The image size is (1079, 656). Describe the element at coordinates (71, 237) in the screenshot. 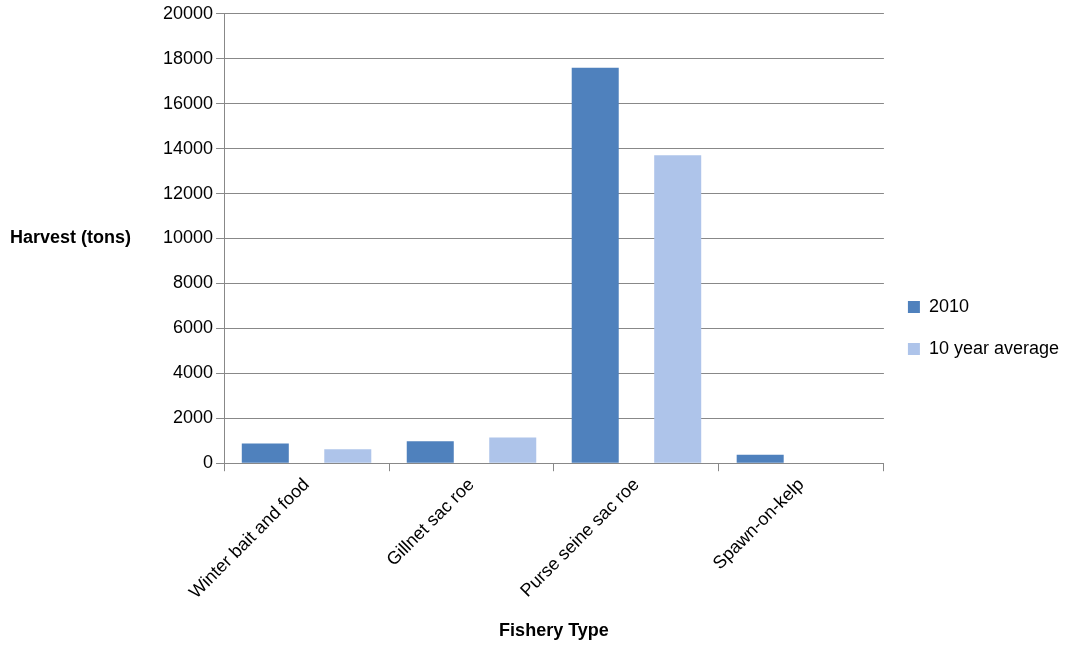

I see `y-axis-title: Harvest (tons)` at that location.